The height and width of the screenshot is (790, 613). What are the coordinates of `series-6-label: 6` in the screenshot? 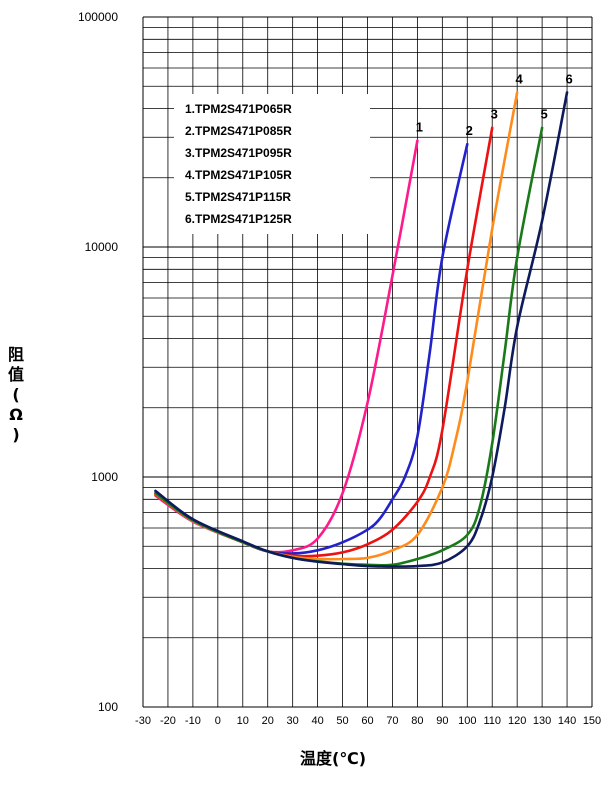 It's located at (568, 78).